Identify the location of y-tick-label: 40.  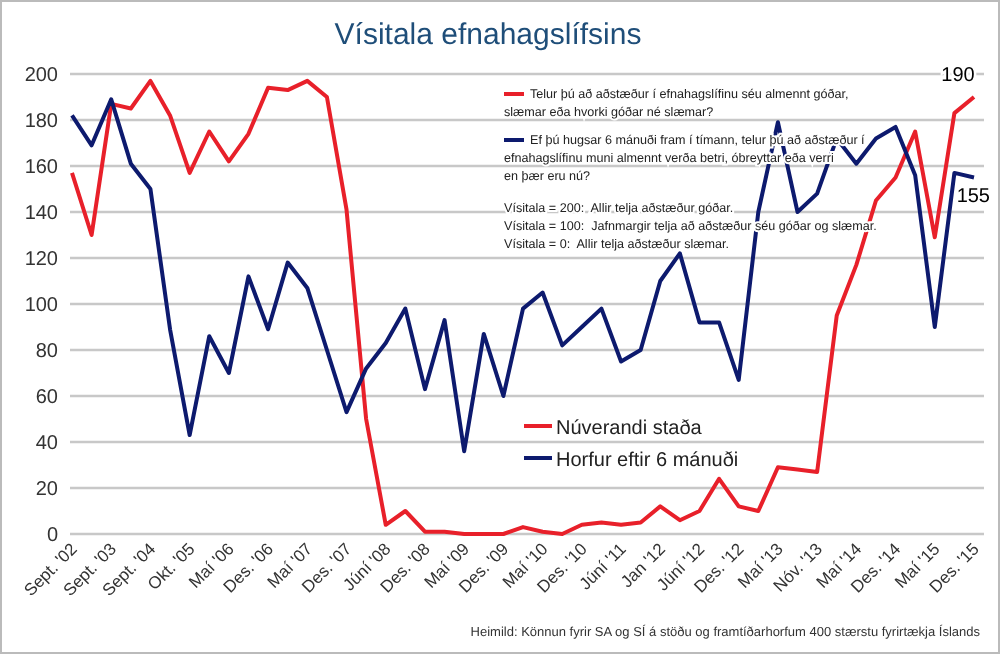
(47, 444).